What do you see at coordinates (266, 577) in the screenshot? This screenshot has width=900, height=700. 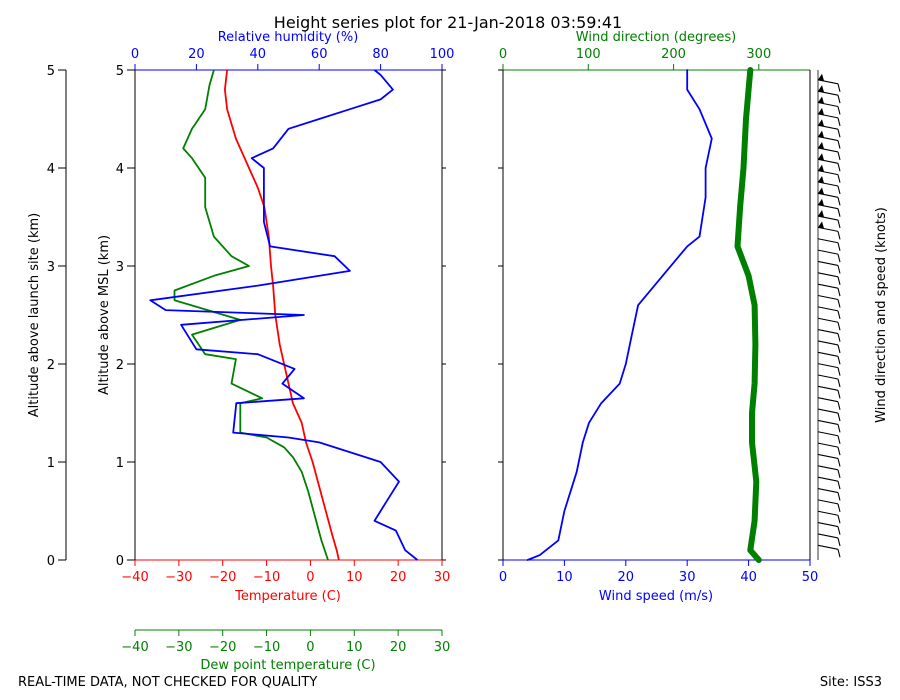 I see `temperature-tick-label: −10` at bounding box center [266, 577].